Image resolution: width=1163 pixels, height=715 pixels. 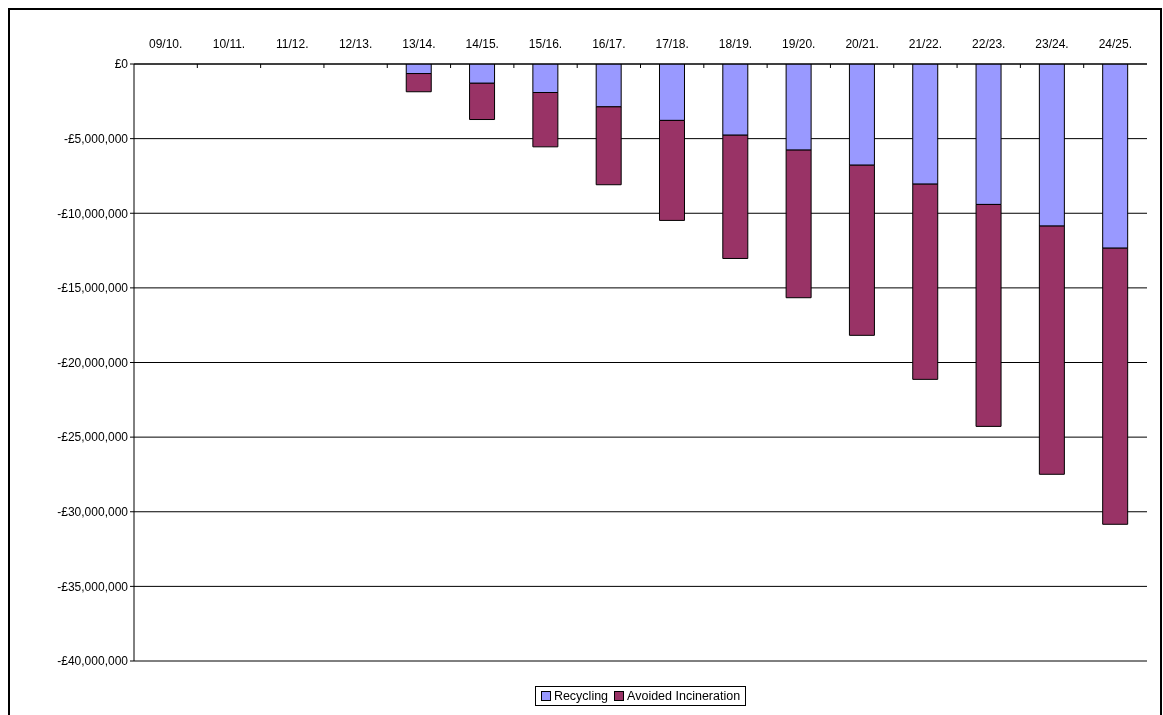 What do you see at coordinates (925, 44) in the screenshot?
I see `x-tick-label: 21/22.` at bounding box center [925, 44].